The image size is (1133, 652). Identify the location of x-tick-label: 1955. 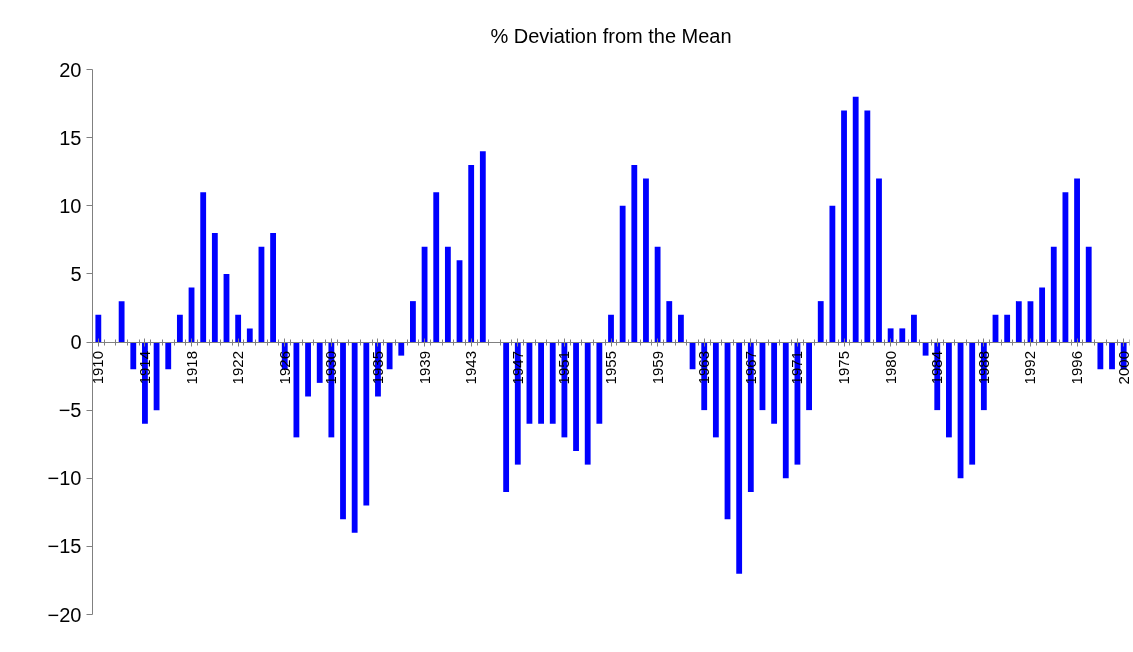
(610, 367).